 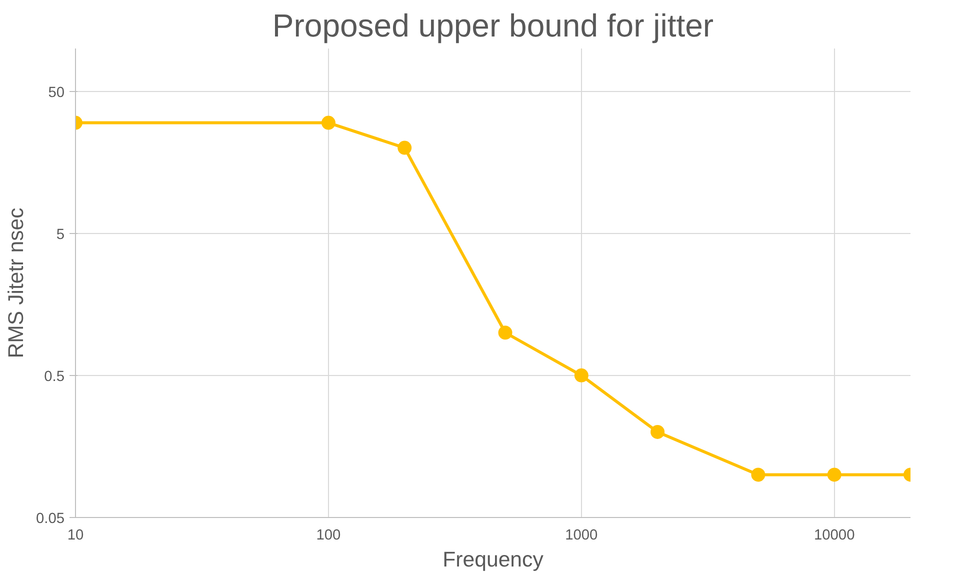 I want to click on x-tick-label: 100, so click(x=328, y=536).